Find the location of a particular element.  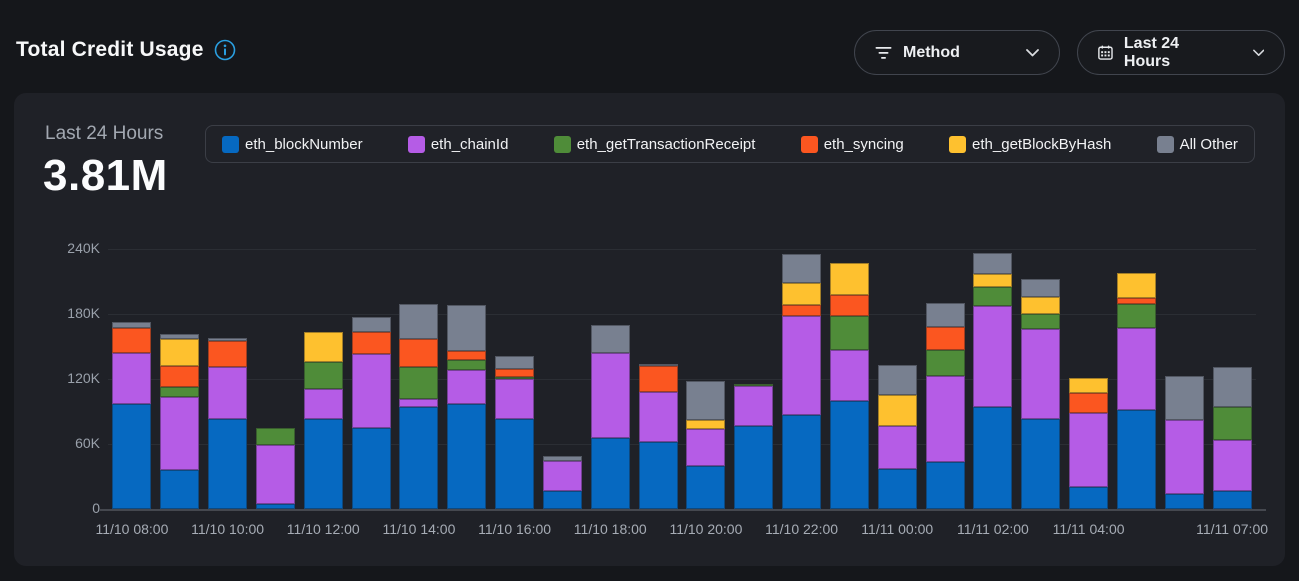

x-axis-tick: 11/10 16:00 is located at coordinates (515, 529).